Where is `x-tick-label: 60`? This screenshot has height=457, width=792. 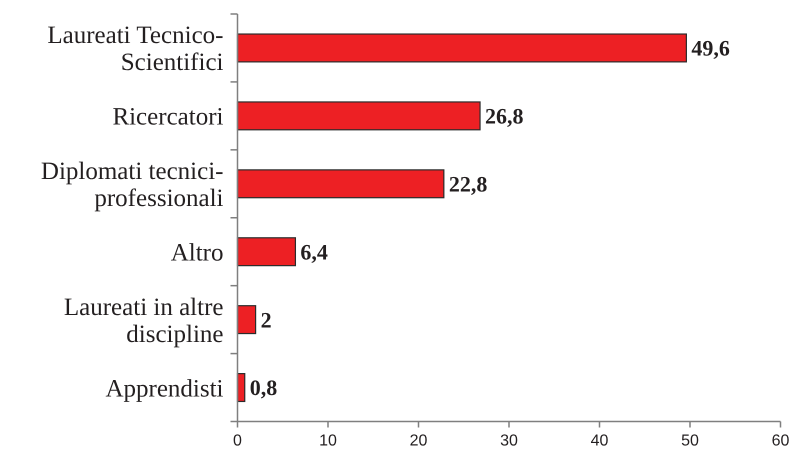 x-tick-label: 60 is located at coordinates (781, 441).